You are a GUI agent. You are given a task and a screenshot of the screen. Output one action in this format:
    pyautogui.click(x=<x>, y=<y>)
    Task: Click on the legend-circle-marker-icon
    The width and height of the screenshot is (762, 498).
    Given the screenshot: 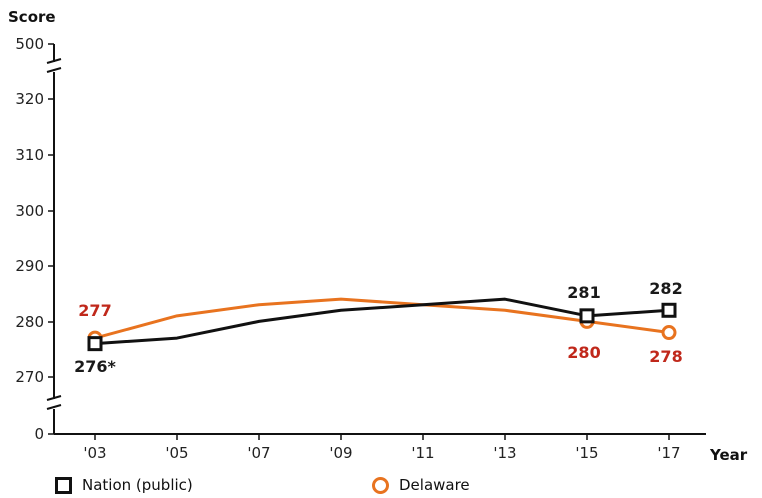 What is the action you would take?
    pyautogui.click(x=380, y=485)
    